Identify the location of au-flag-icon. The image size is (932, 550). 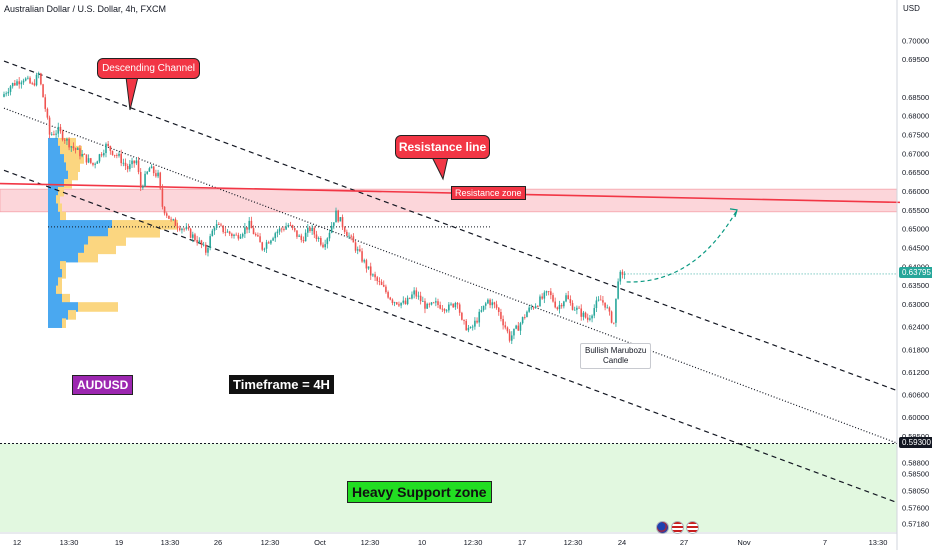
(662, 528).